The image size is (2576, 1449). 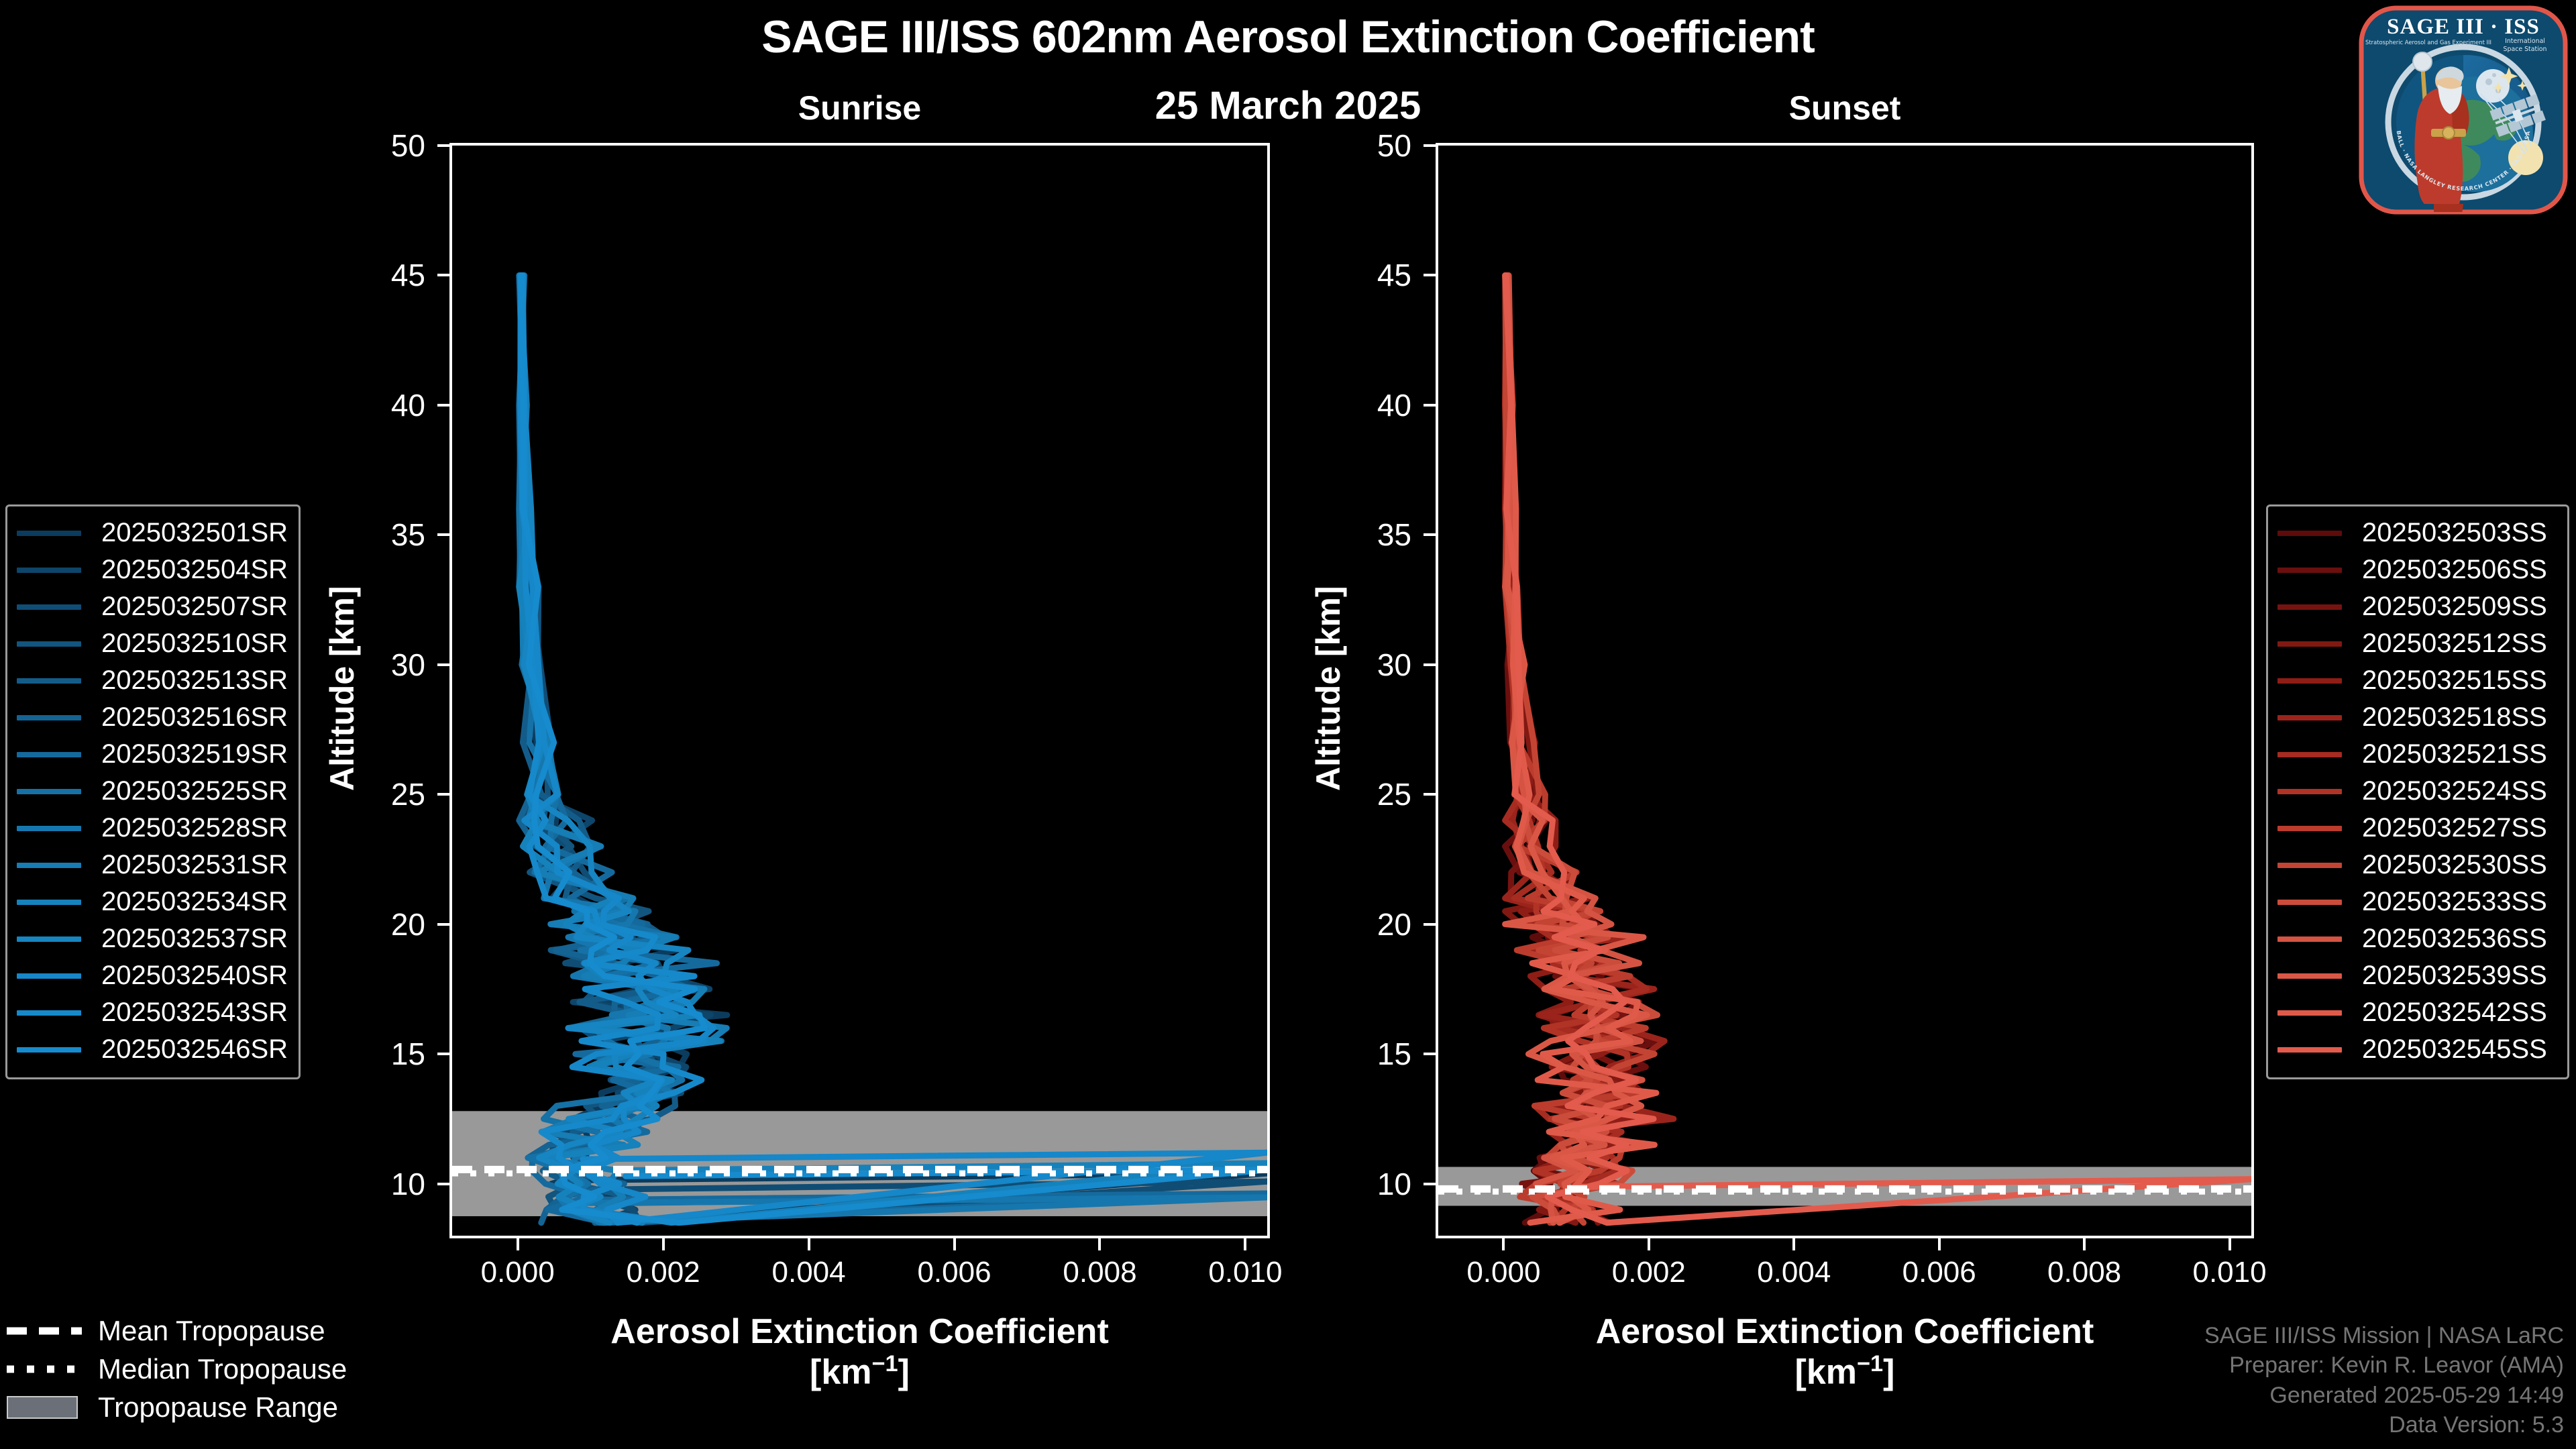 What do you see at coordinates (2417, 1012) in the screenshot?
I see `legend-item: 2025032542SS` at bounding box center [2417, 1012].